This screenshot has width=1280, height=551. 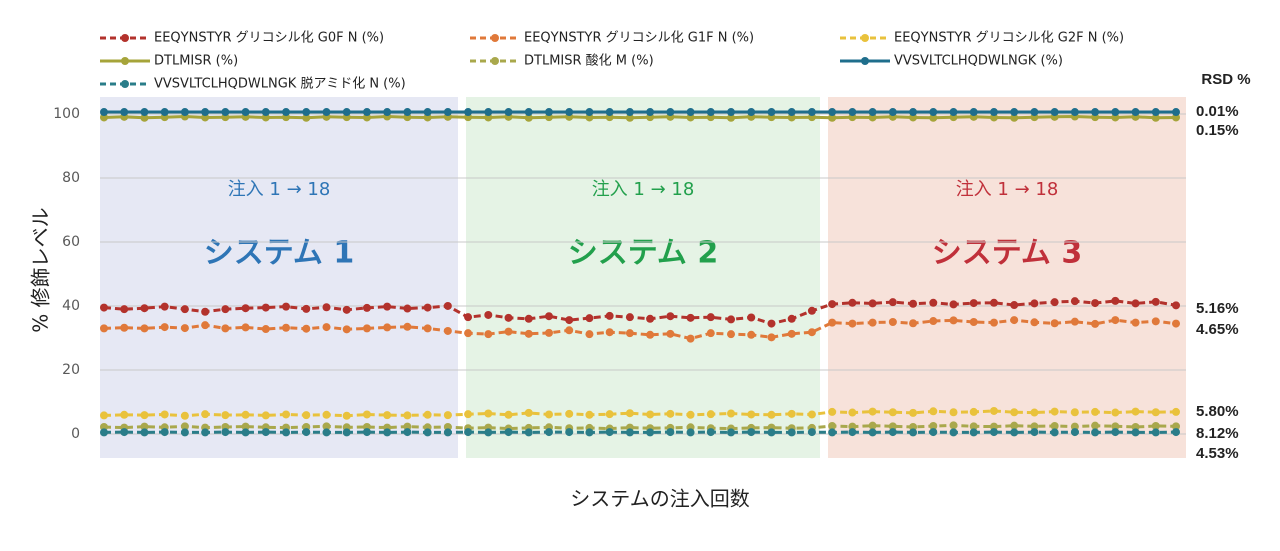 I want to click on rsd-label: 5.80%, so click(x=1217, y=411).